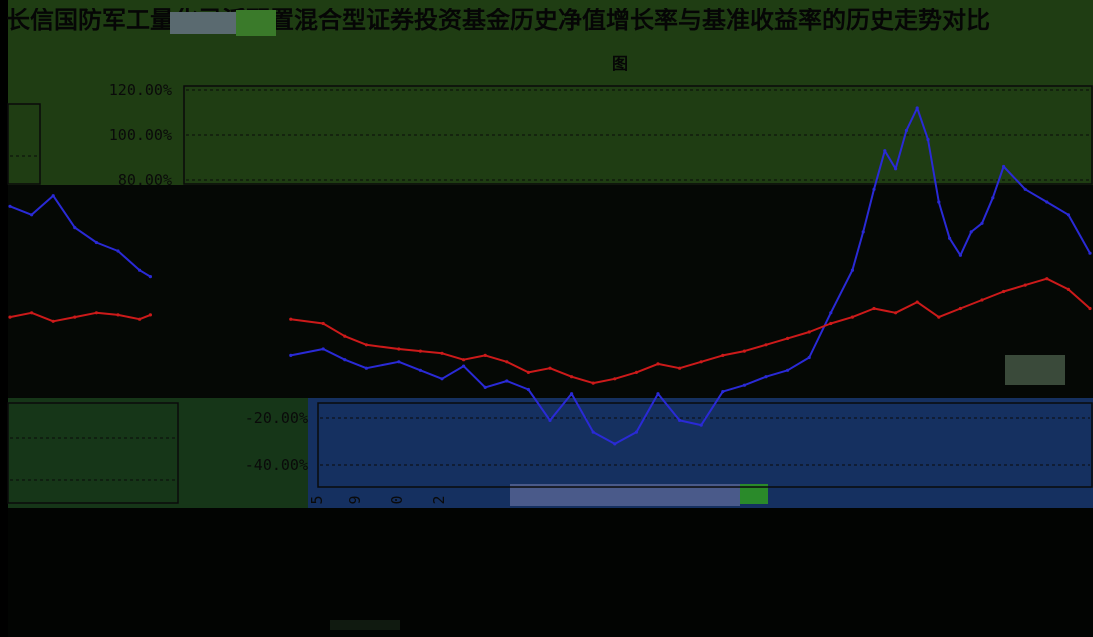 The height and width of the screenshot is (637, 1093). I want to click on plot-frame-lower, so click(705, 445).